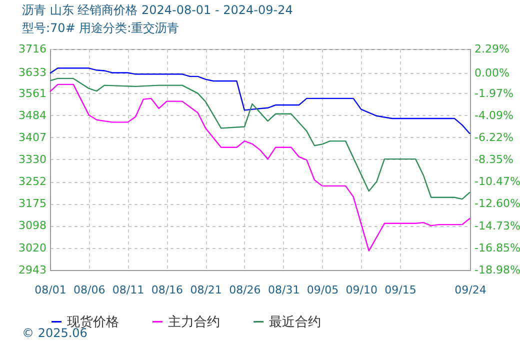  I want to click on x-tick-label: 09/15, so click(400, 290).